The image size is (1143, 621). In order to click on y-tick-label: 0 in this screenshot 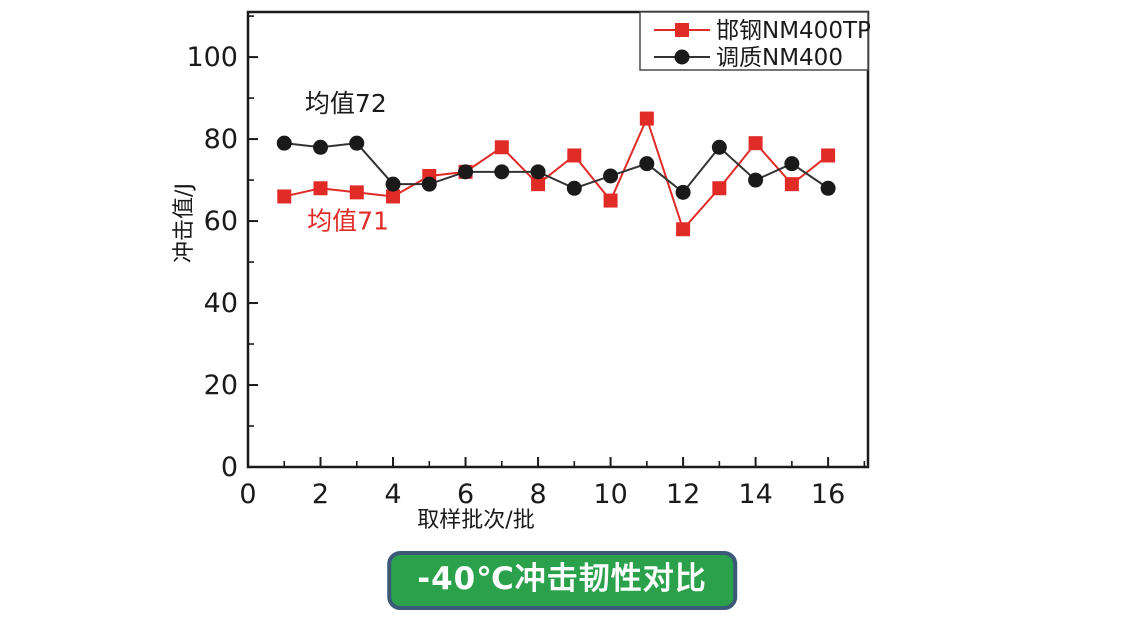, I will do `click(229, 467)`.